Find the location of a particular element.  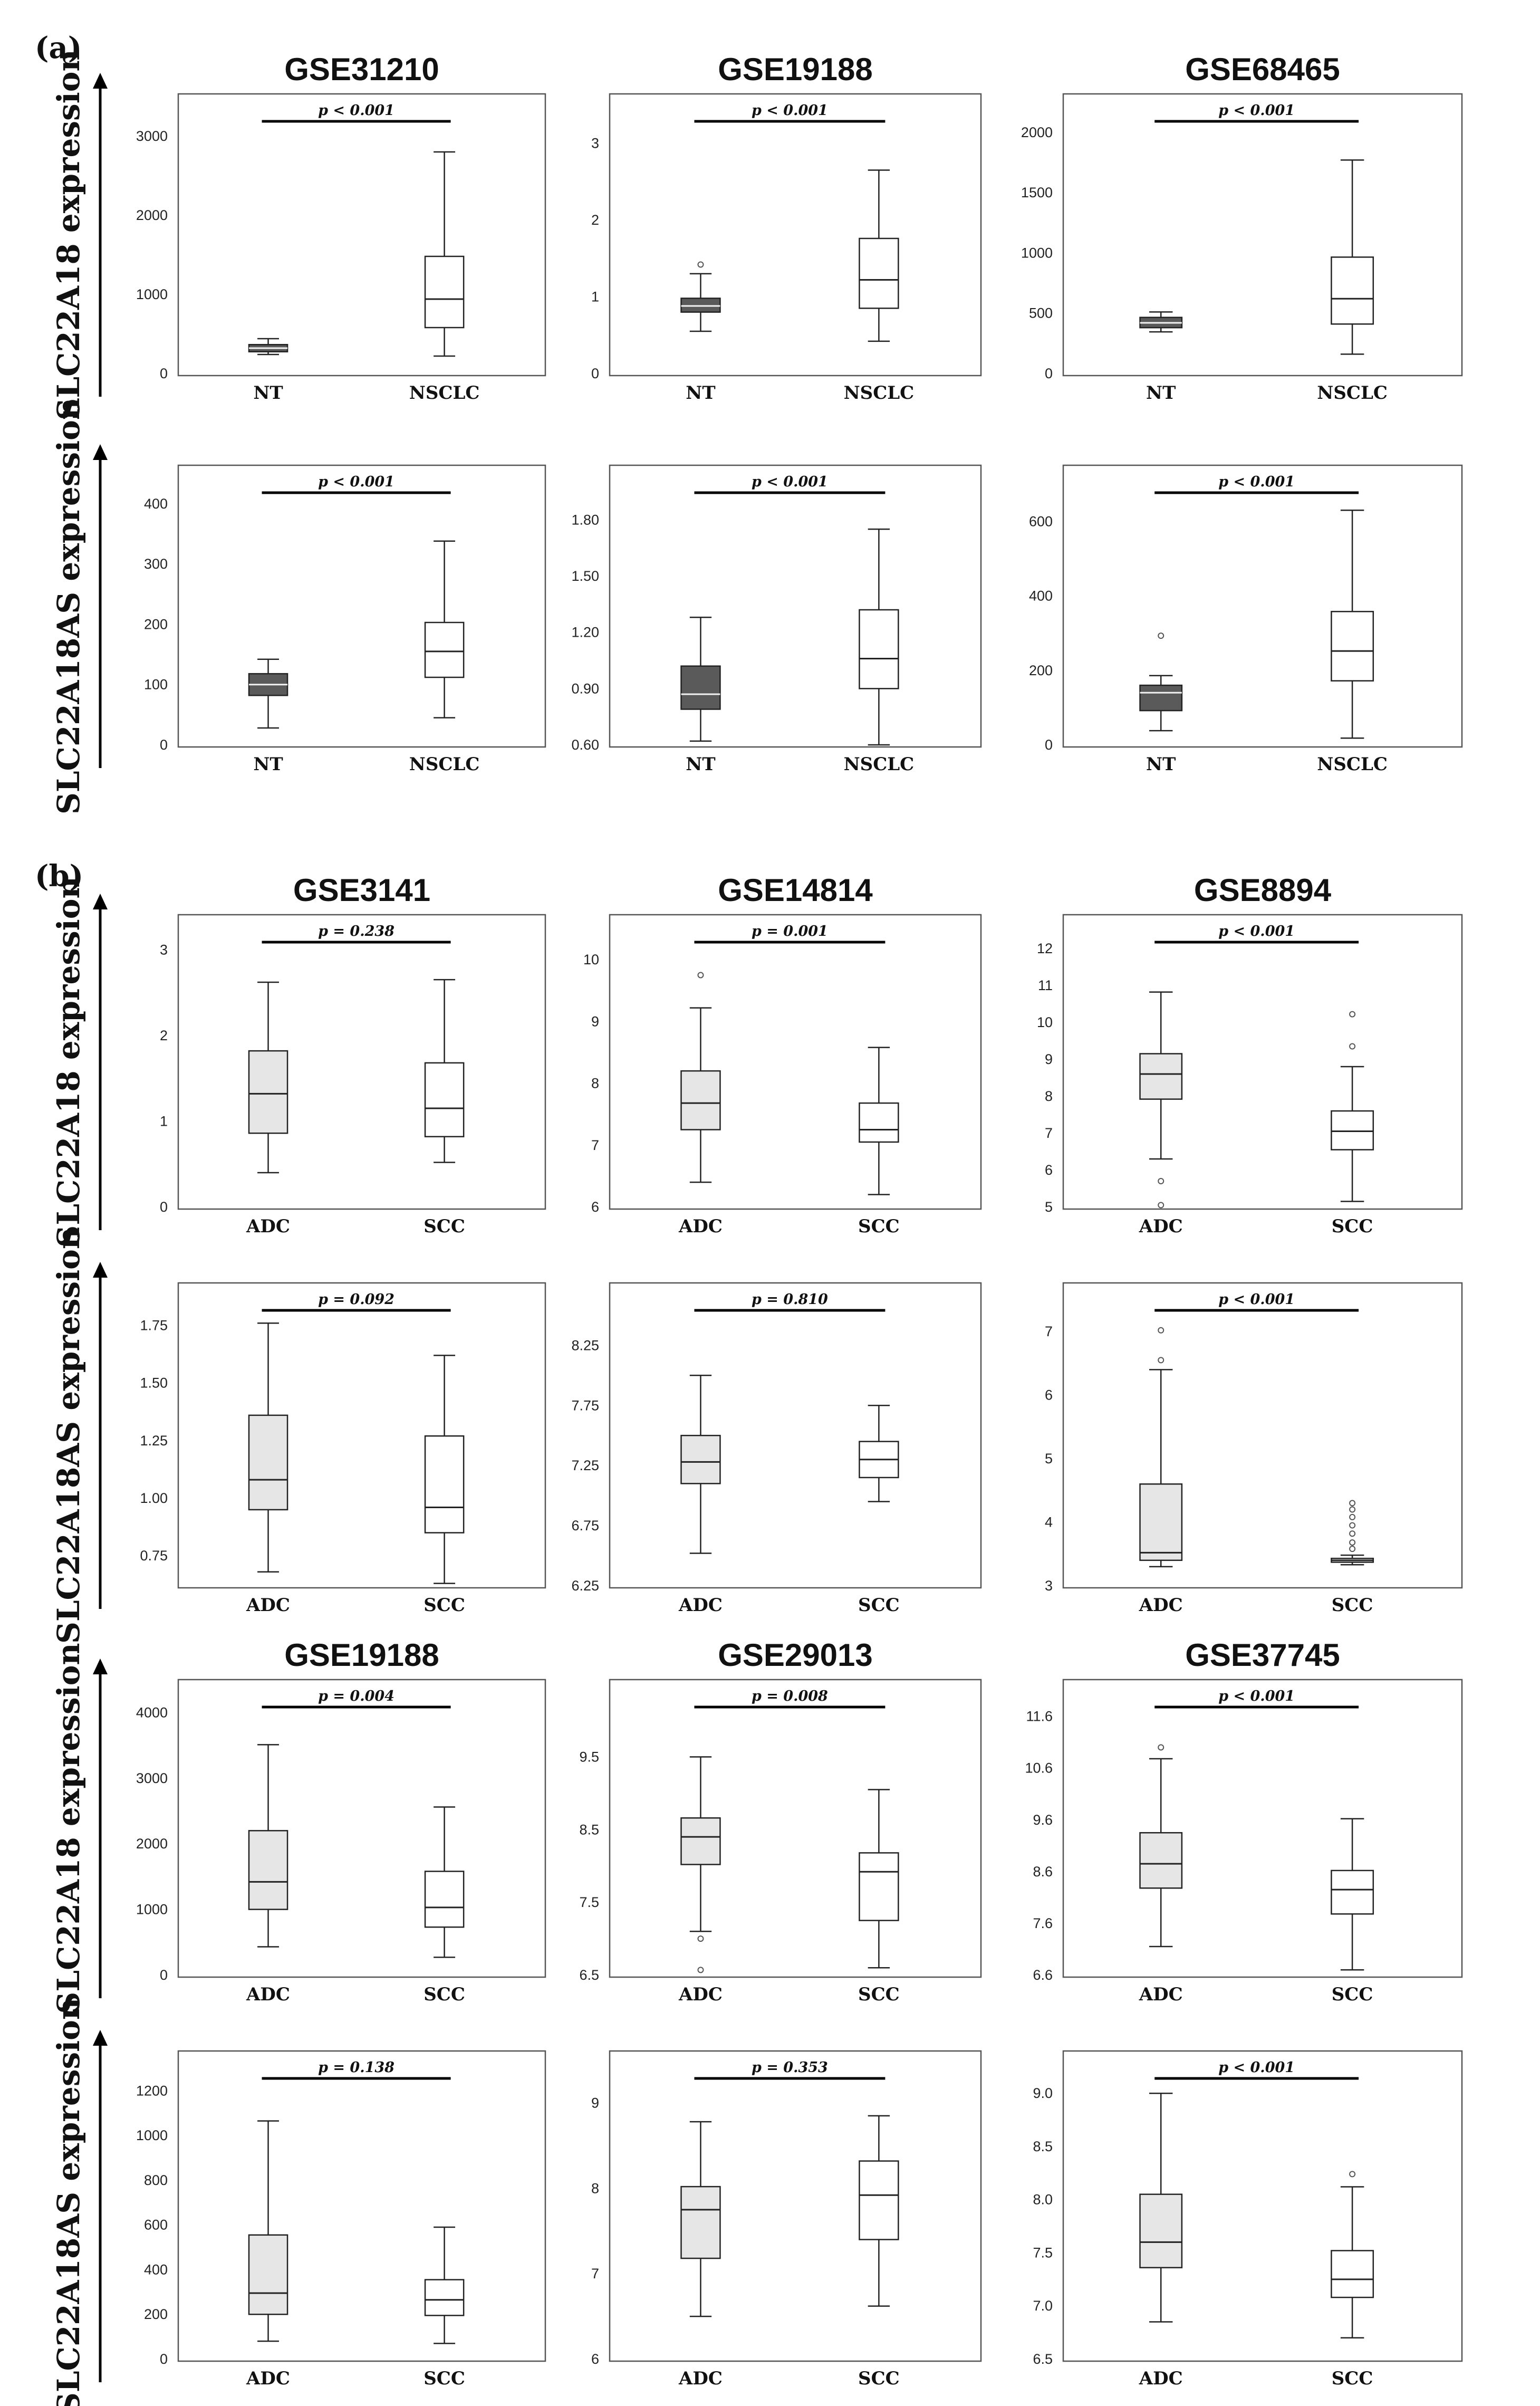

y-axis-title-3: SLC22A18 expression is located at coordinates (79, 1062).